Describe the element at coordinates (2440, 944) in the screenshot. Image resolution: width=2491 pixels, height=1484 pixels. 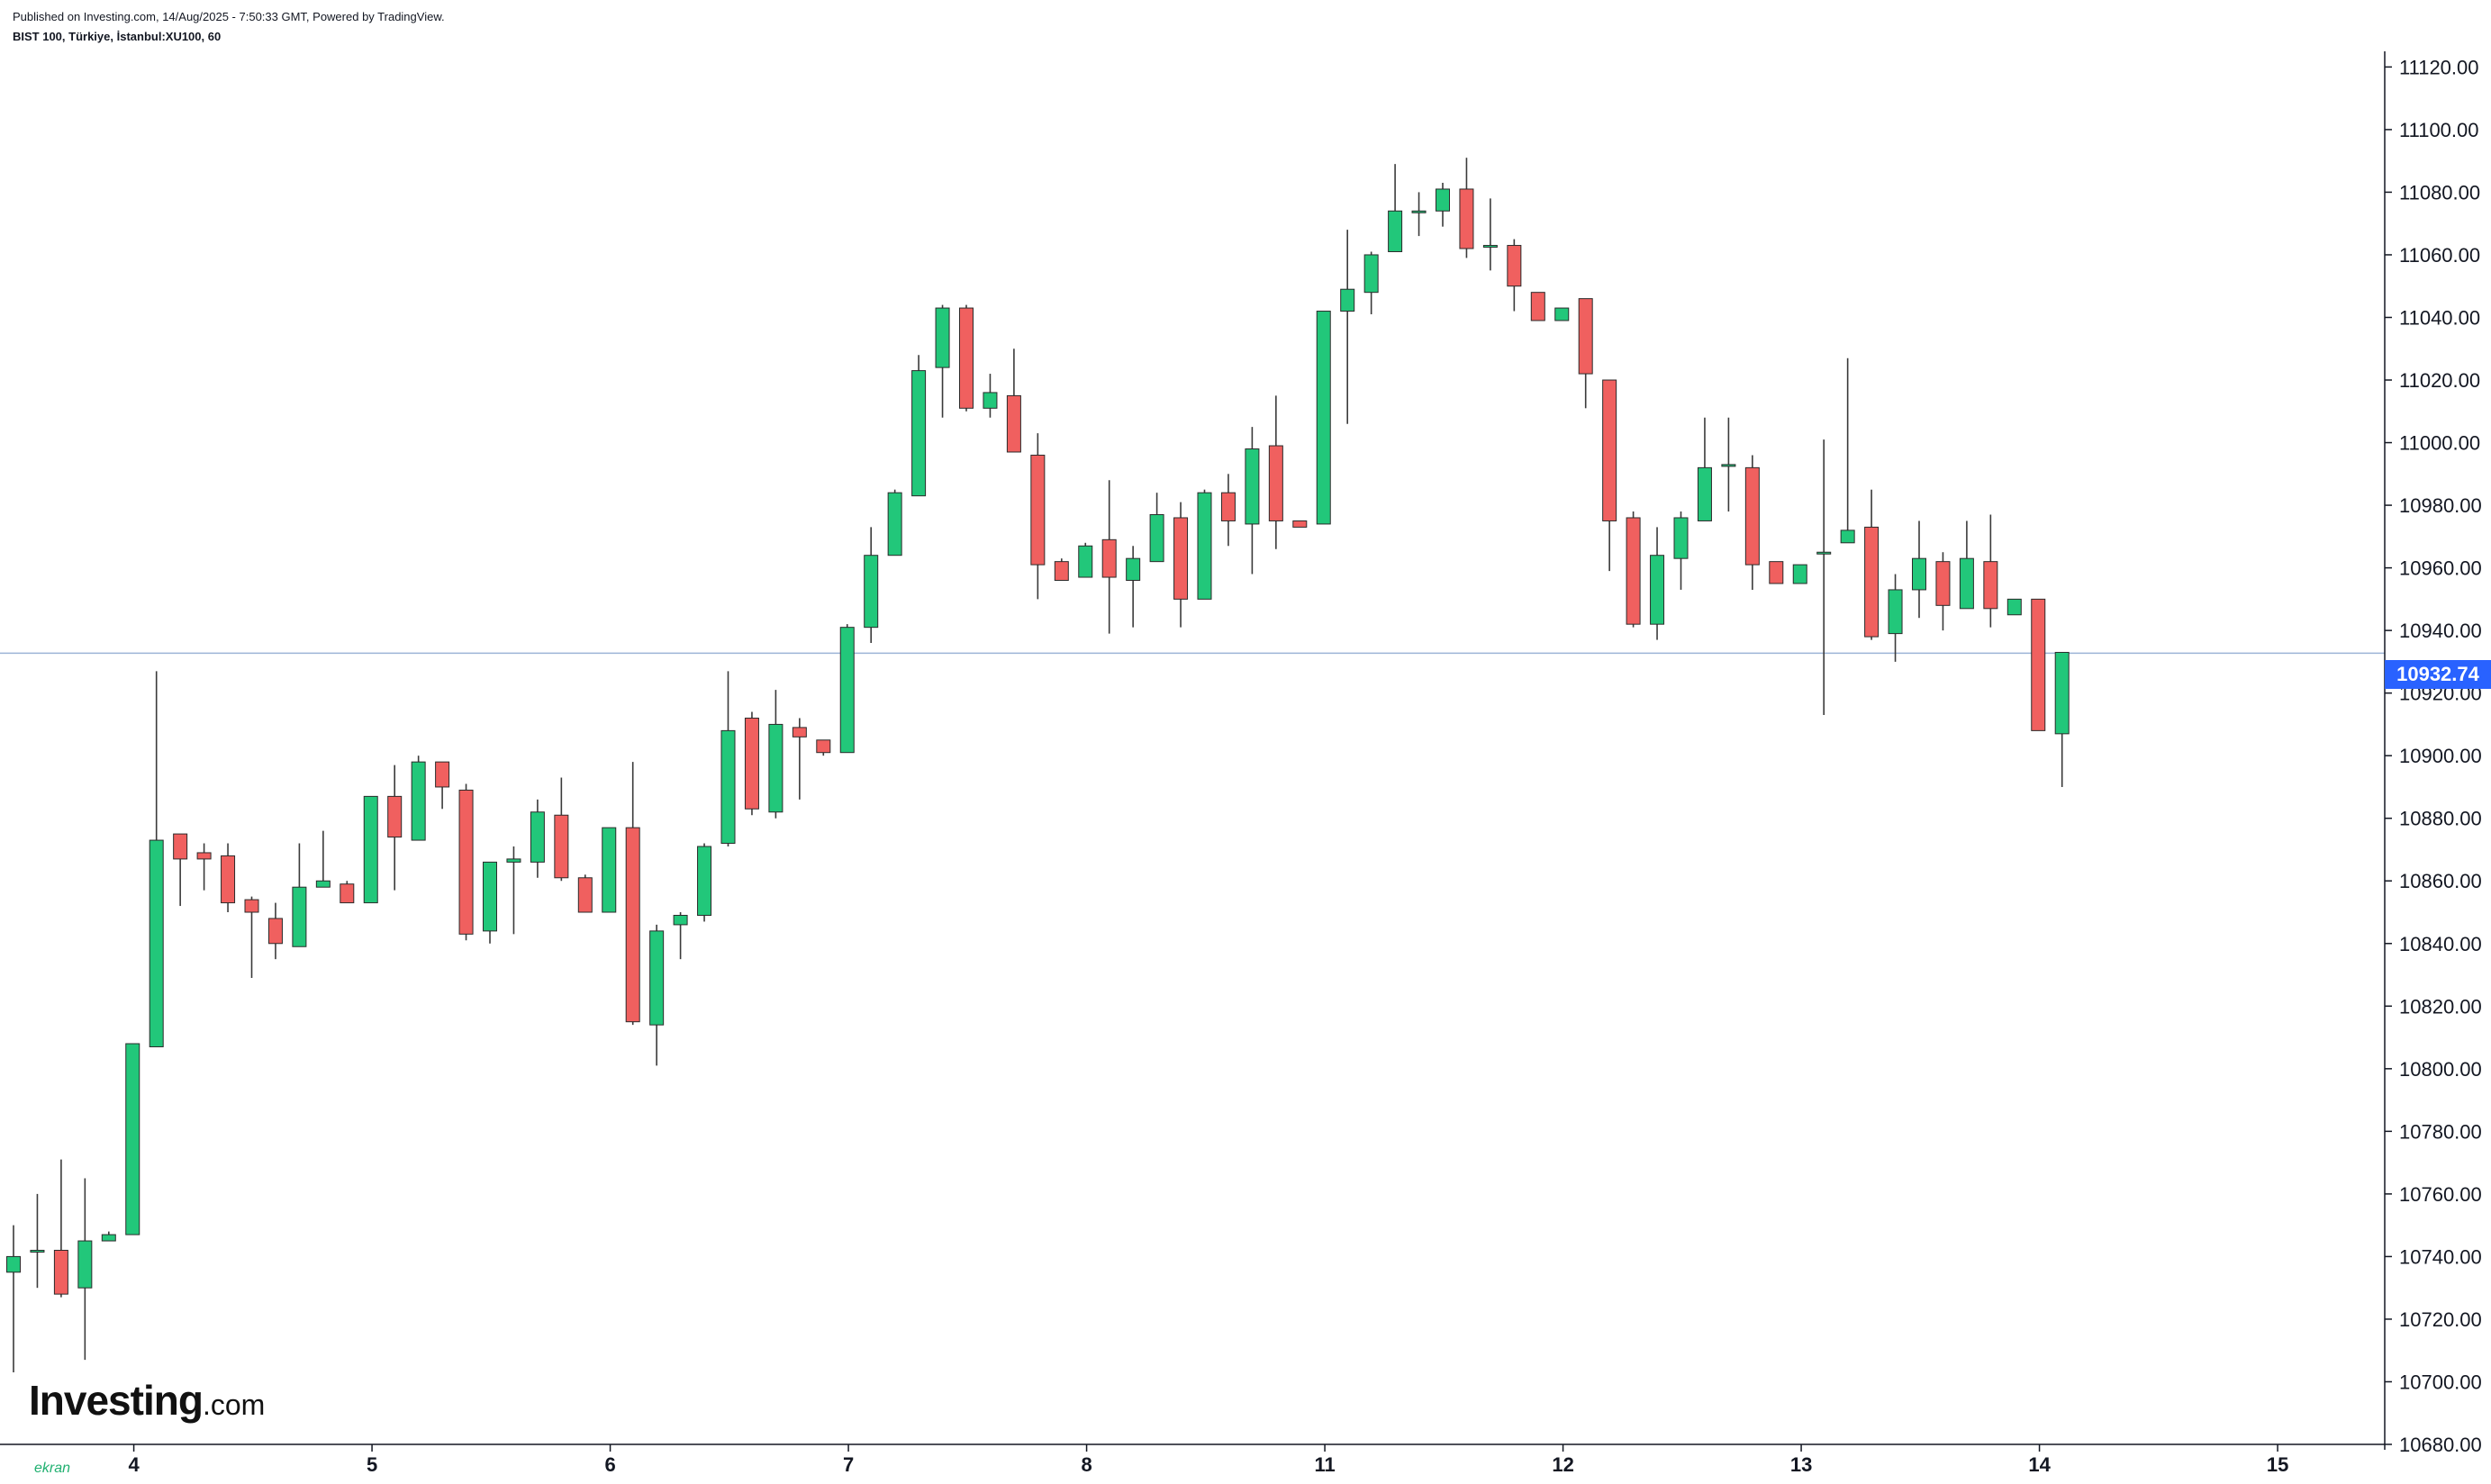
I see `y-tick-label: 10840.00` at that location.